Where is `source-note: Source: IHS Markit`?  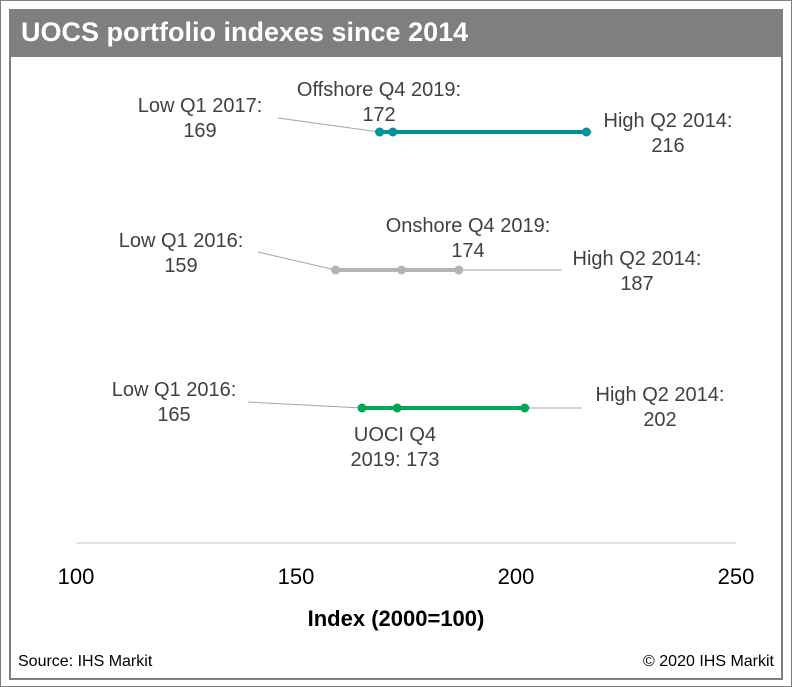 source-note: Source: IHS Markit is located at coordinates (85, 661).